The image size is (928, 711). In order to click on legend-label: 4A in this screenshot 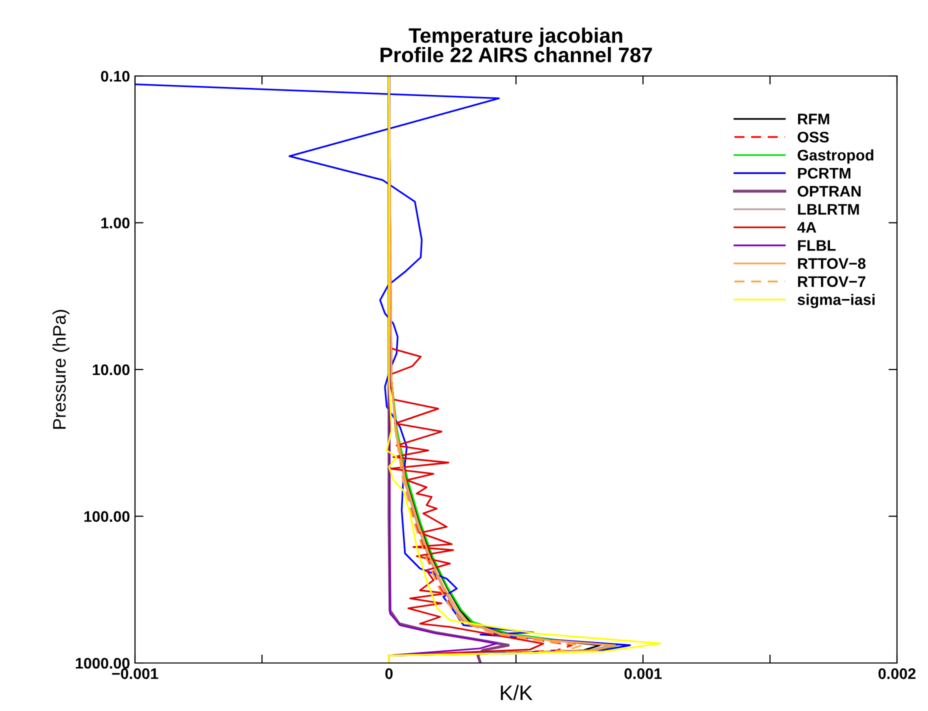, I will do `click(806, 227)`.